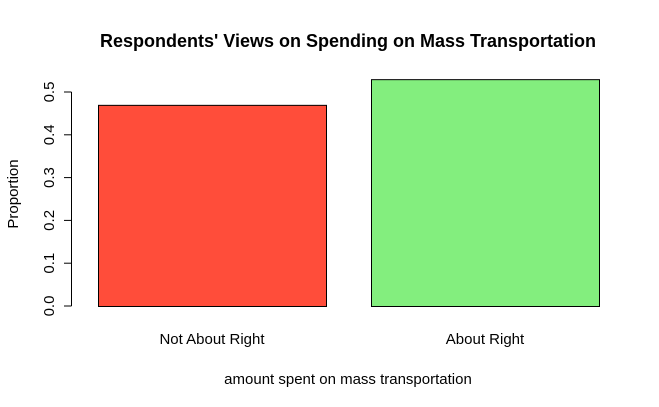 This screenshot has height=407, width=659. I want to click on y-ticks: 0.0 0.1 0.2 0.3 0.4 0.5, so click(56, 199).